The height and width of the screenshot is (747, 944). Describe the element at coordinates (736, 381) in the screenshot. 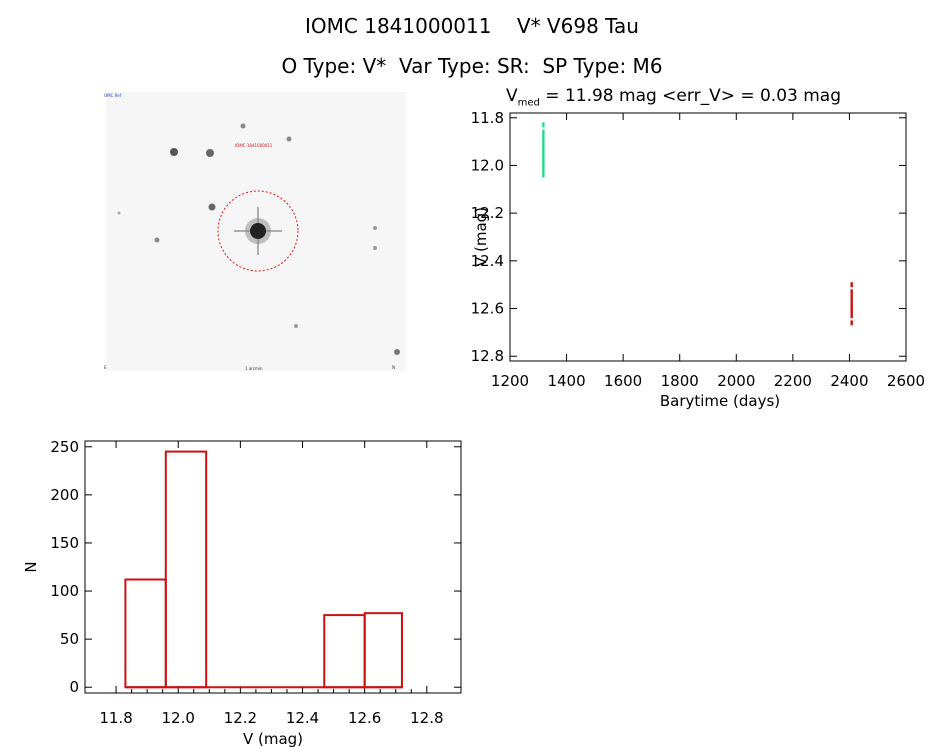

I see `lightcurve-x-tick-label: 2000` at that location.